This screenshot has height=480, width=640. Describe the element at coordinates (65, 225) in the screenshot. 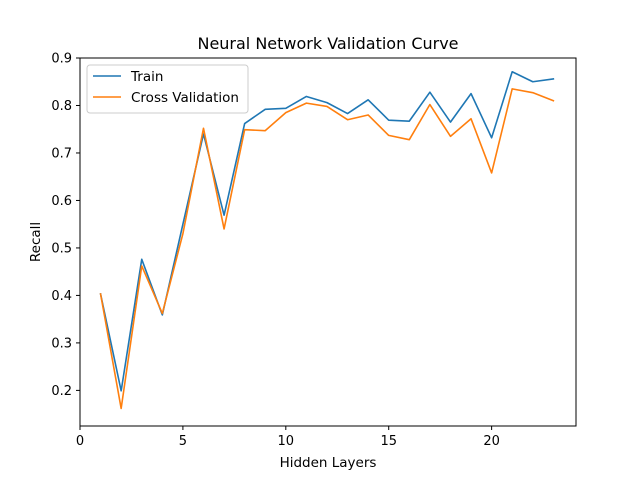

I see `y-axis-ticks: 0.2 0.3 0.4 0.5 0.6 0.7 0.8 0.9` at that location.